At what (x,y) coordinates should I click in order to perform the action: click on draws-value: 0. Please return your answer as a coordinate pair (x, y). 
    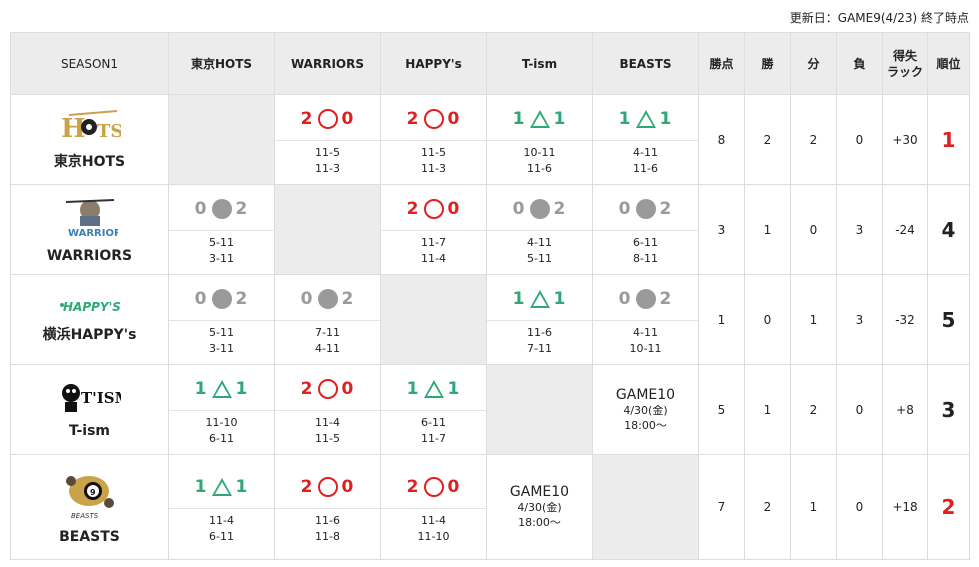
    Looking at the image, I should click on (813, 229).